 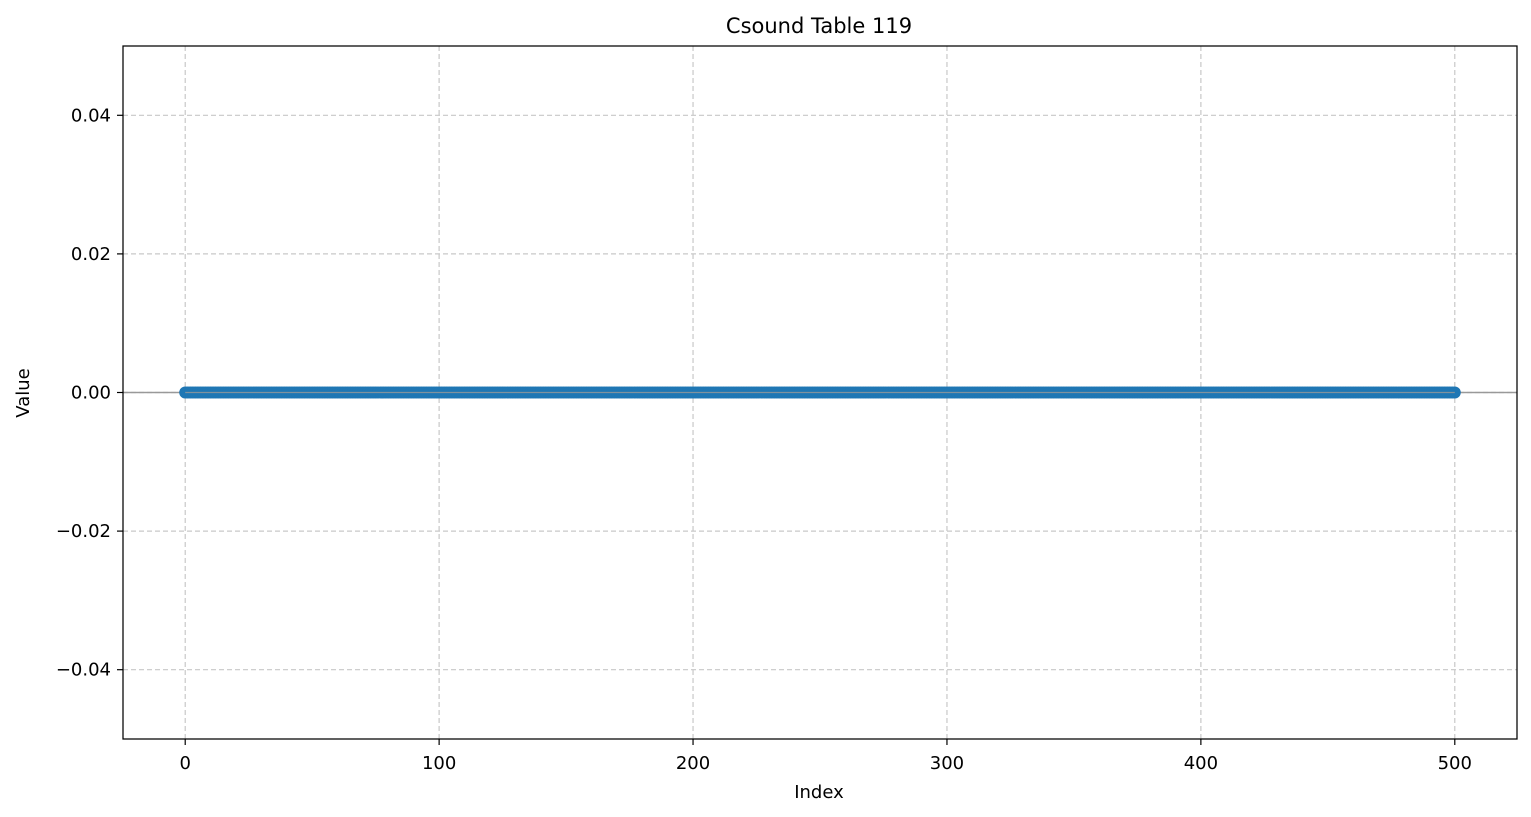 I want to click on y-tick-label: 0.00, so click(x=91, y=393).